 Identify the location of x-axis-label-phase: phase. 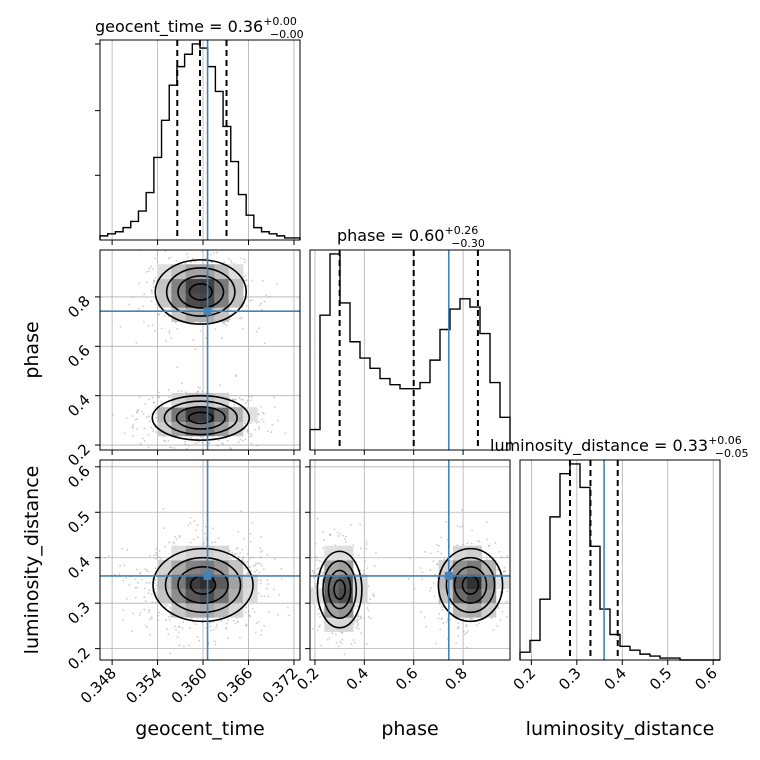
(409, 729).